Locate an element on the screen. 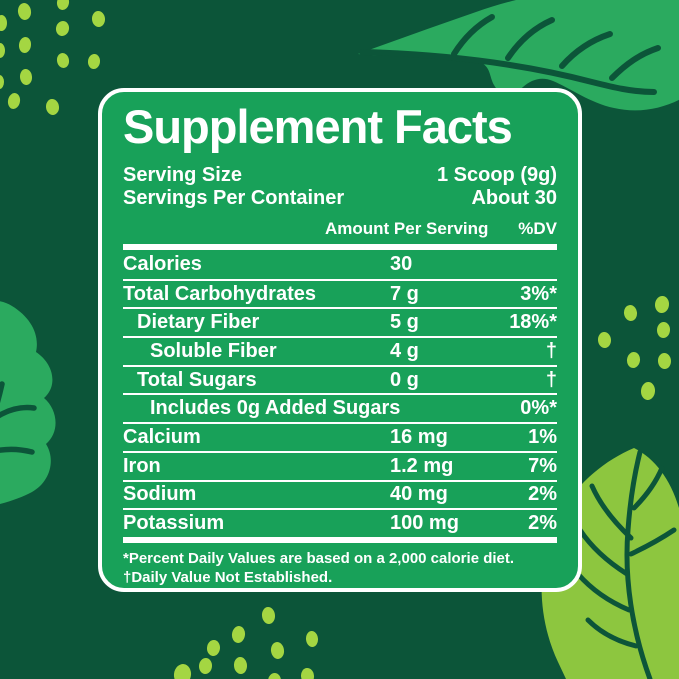 The image size is (679, 679). table-row: Total Carbohydrates 7 g 3%* is located at coordinates (340, 293).